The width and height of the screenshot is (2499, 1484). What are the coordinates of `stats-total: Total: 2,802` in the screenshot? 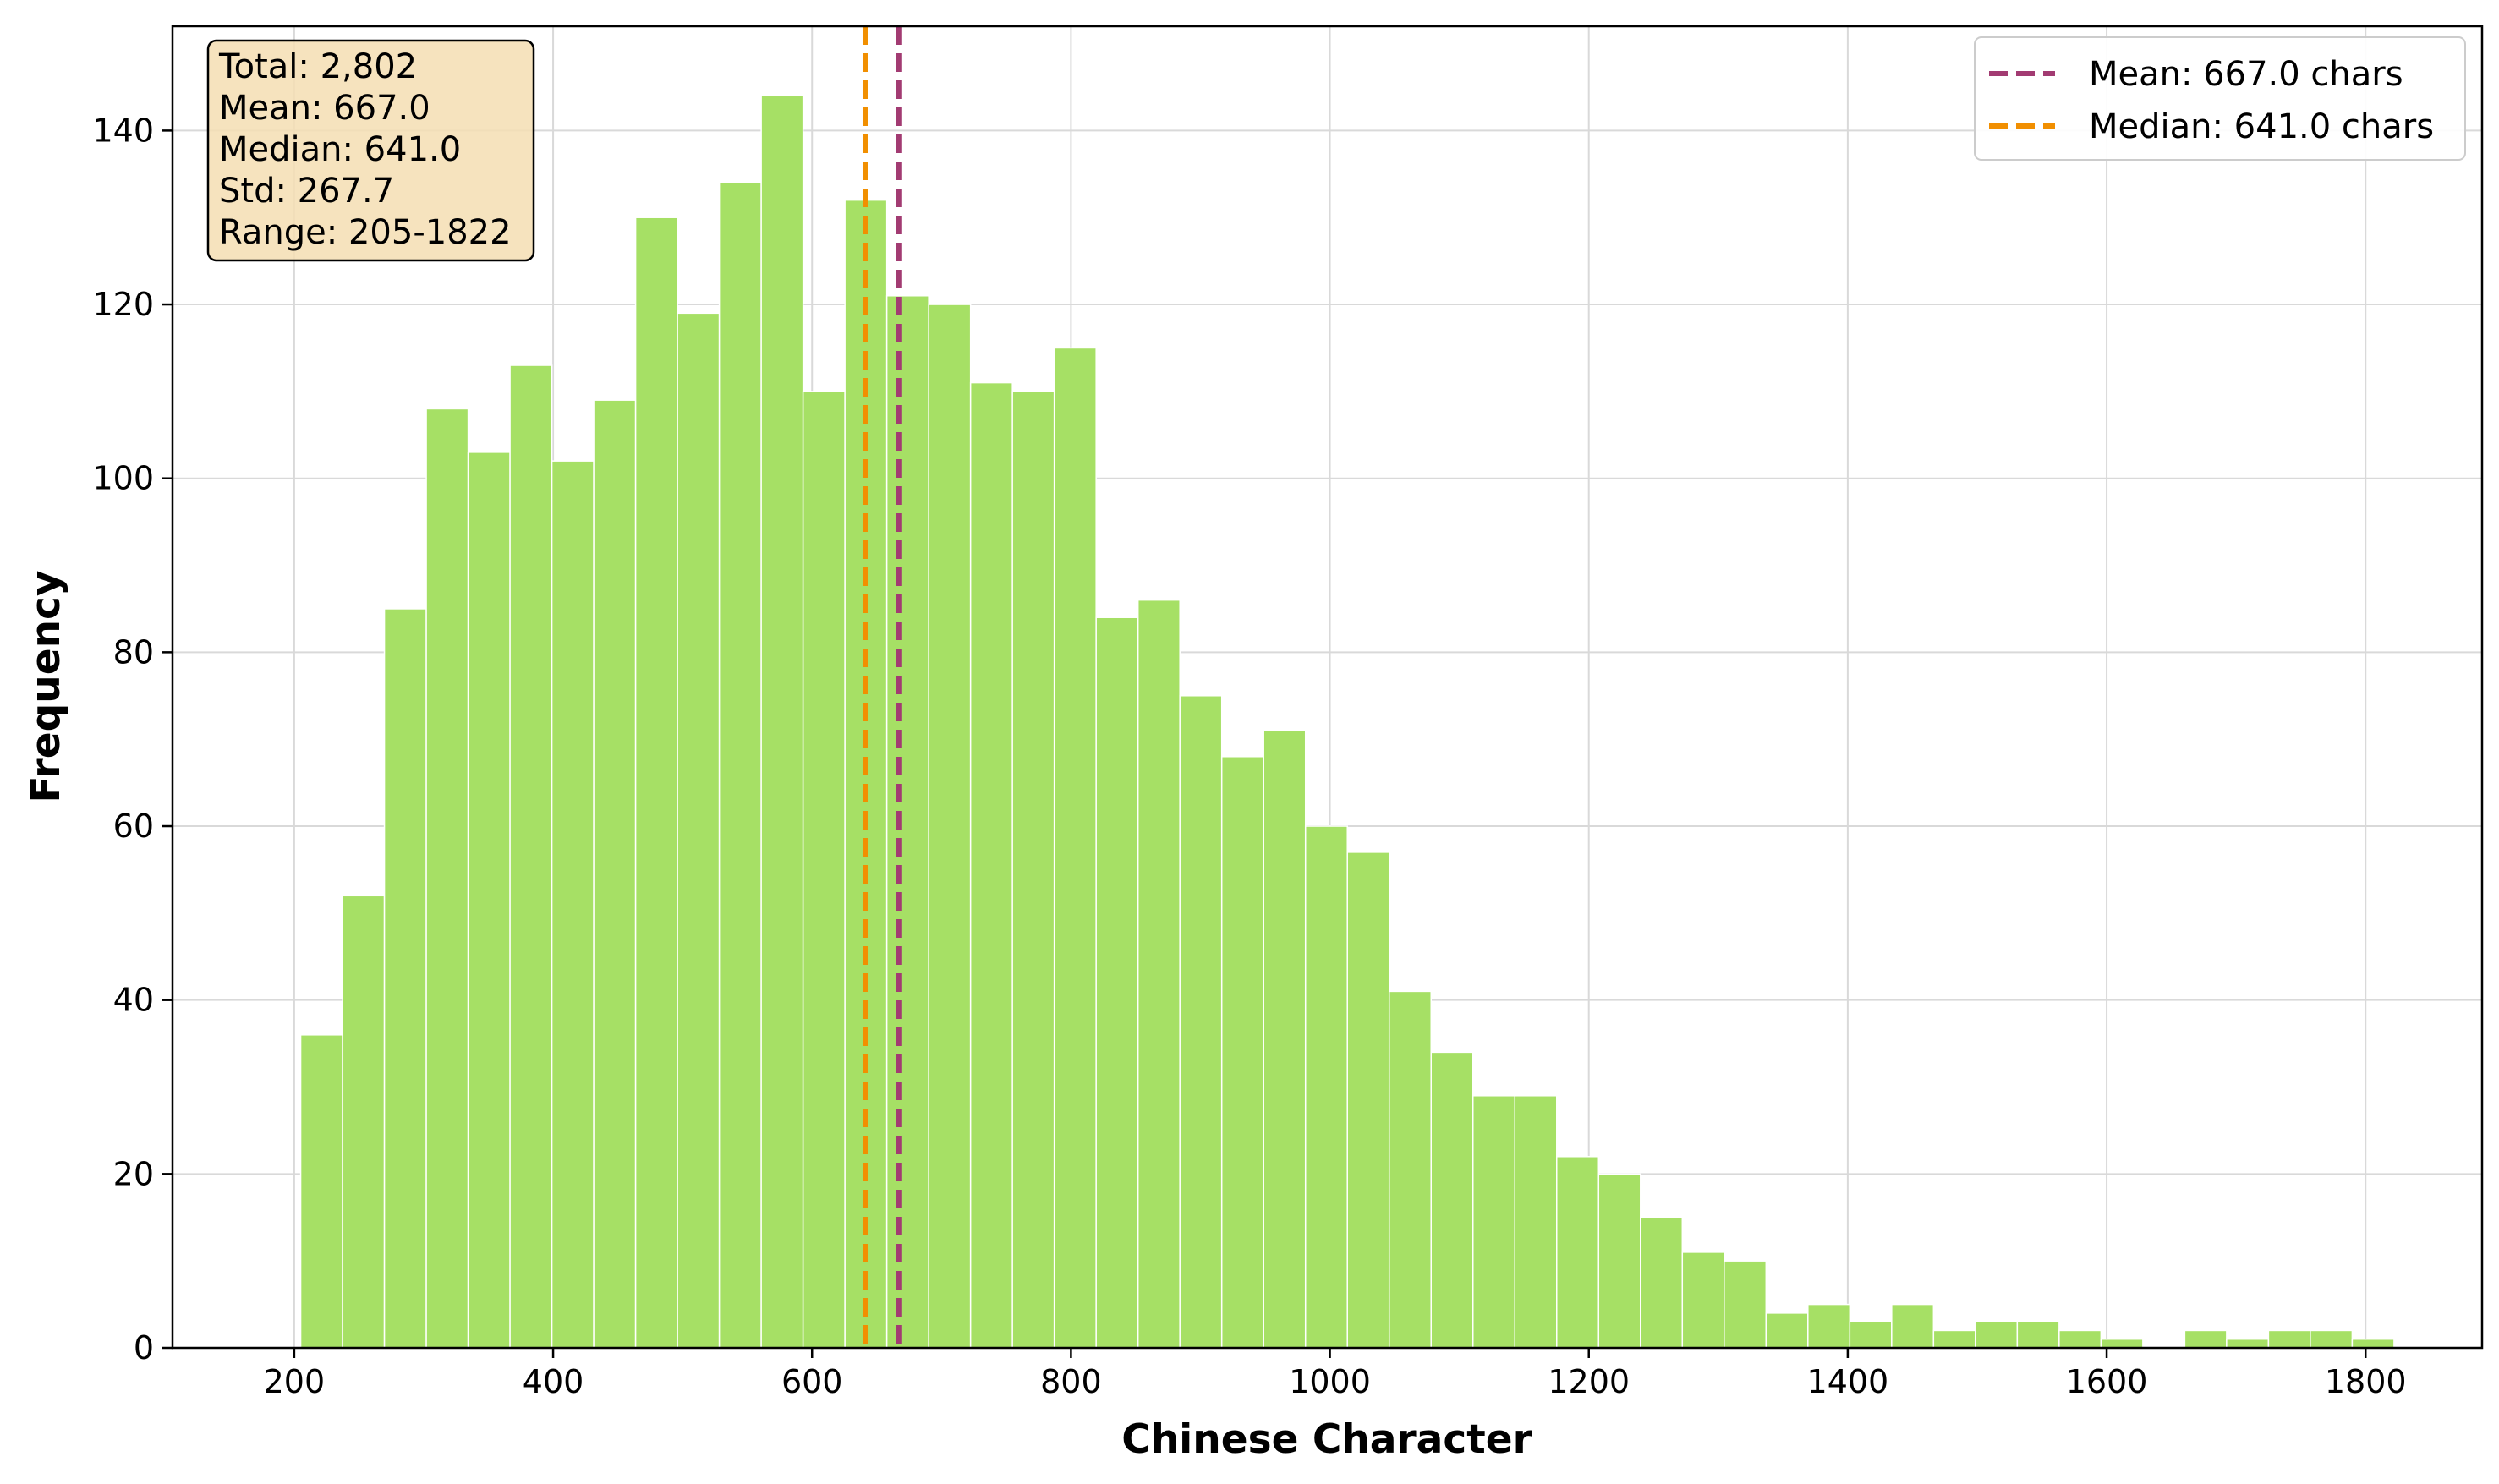 It's located at (317, 66).